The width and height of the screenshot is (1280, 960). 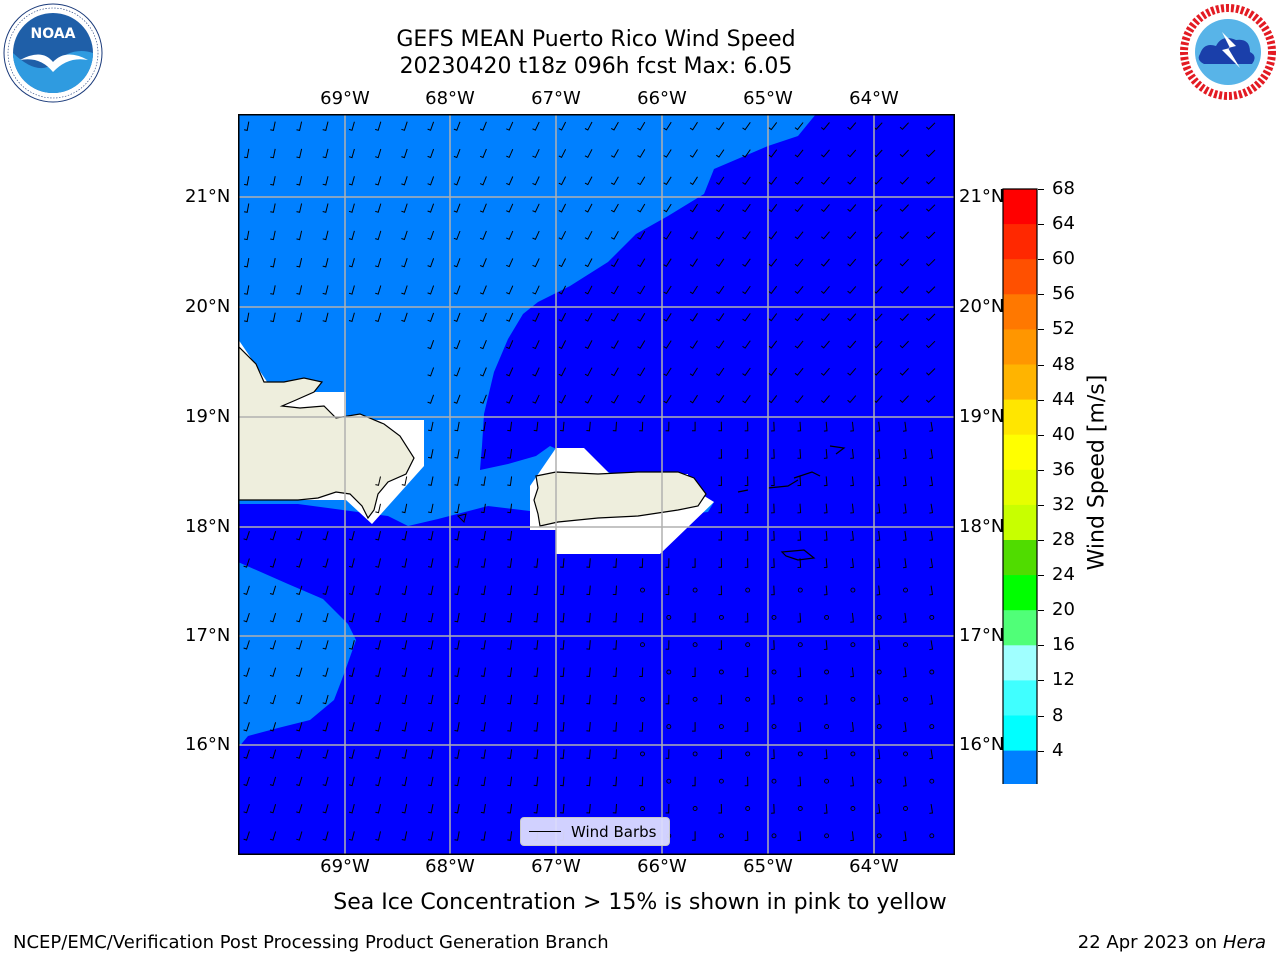 I want to click on lon-label-bottom: 68°W, so click(x=450, y=866).